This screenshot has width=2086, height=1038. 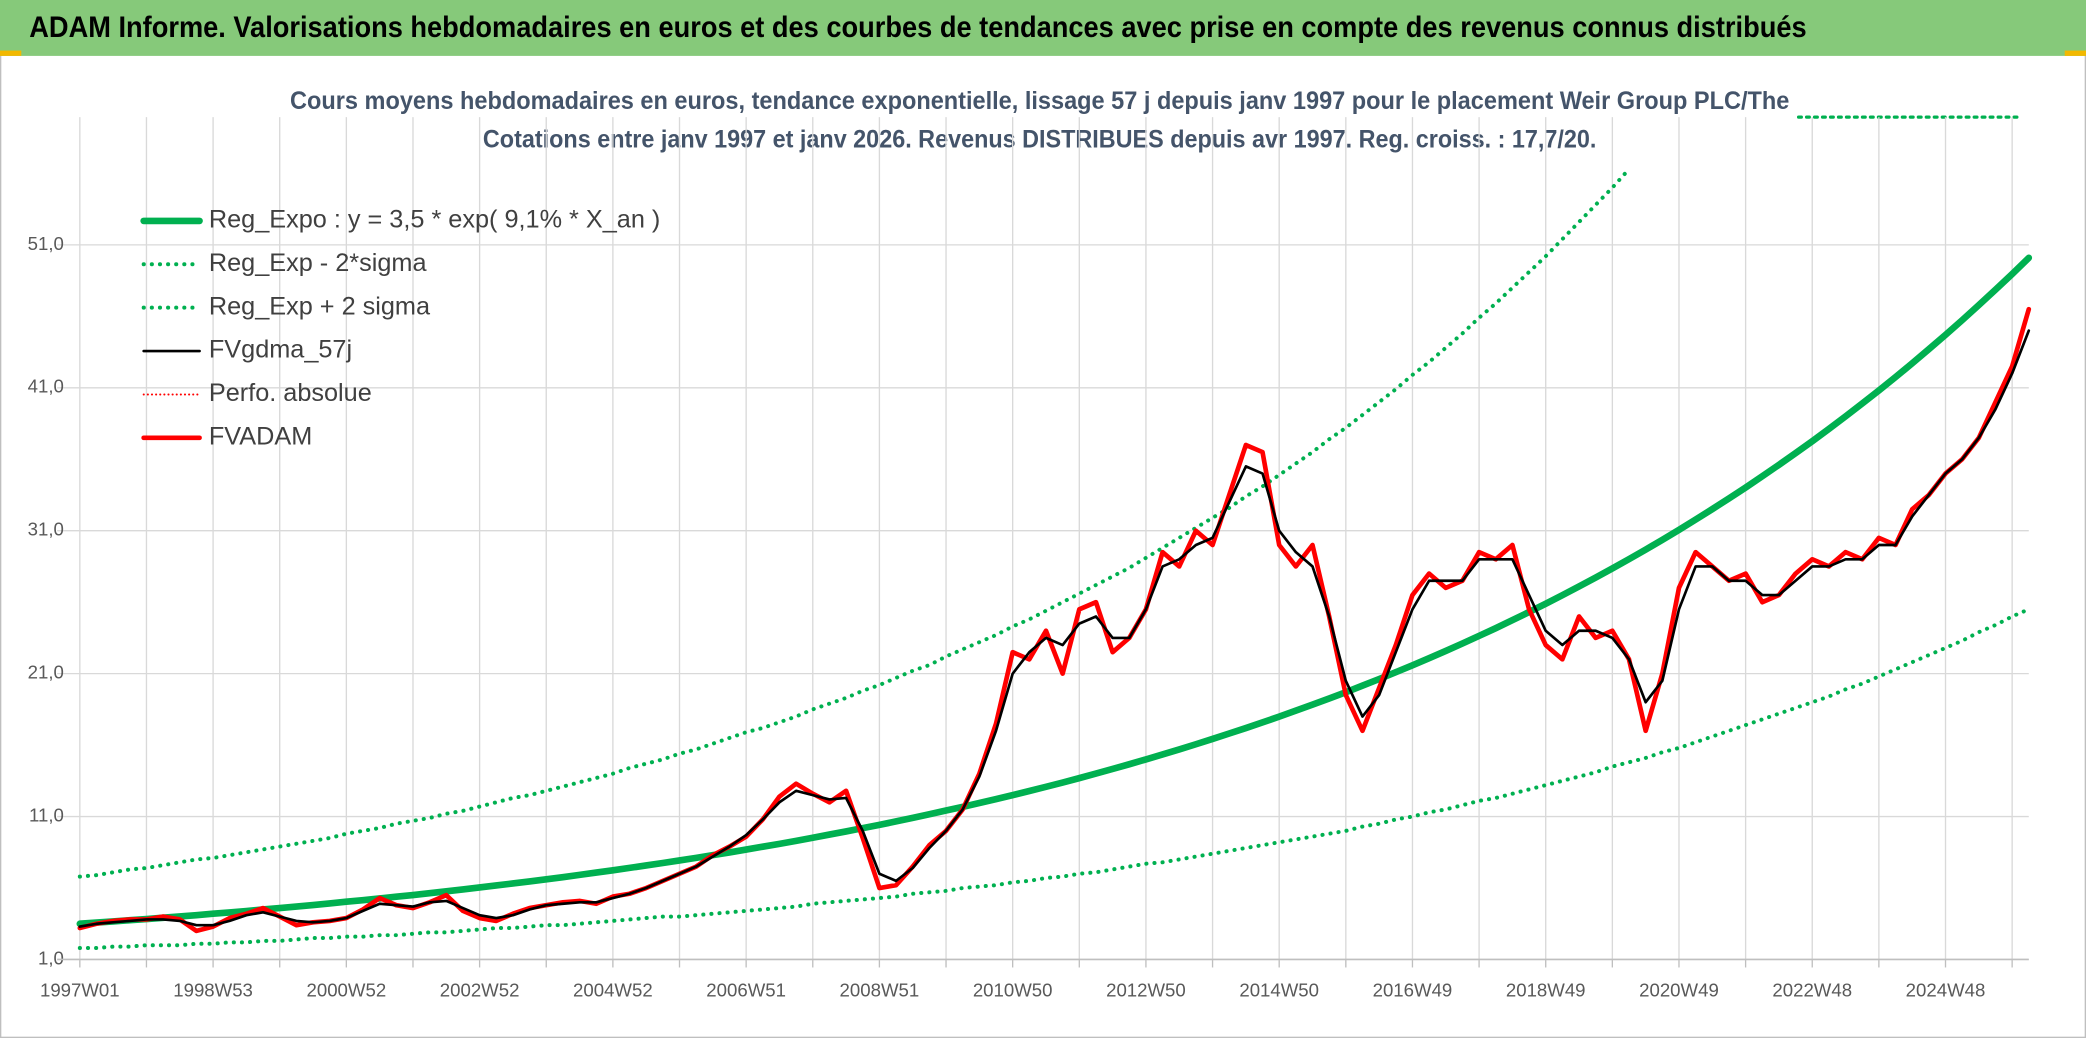 What do you see at coordinates (260, 436) in the screenshot?
I see `legend-label: FVADAM` at bounding box center [260, 436].